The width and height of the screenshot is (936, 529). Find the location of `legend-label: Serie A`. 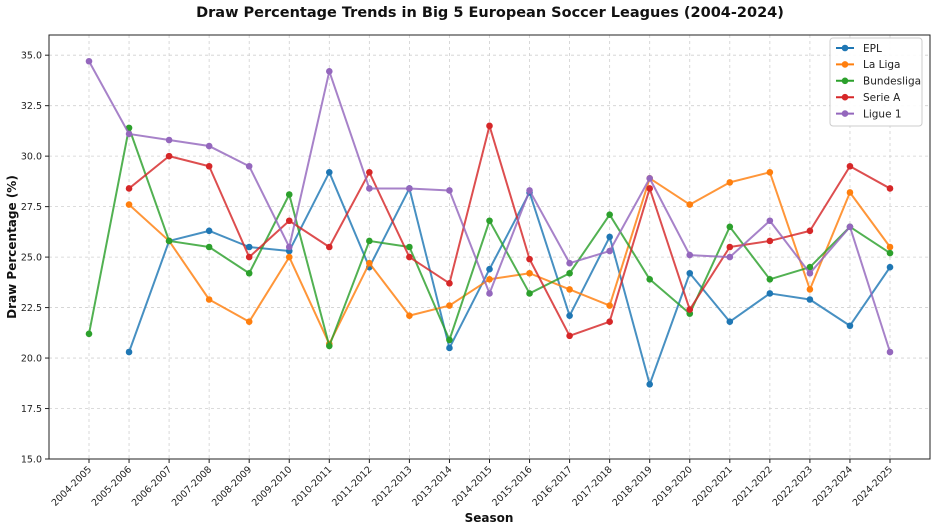

legend-label: Serie A is located at coordinates (882, 98).